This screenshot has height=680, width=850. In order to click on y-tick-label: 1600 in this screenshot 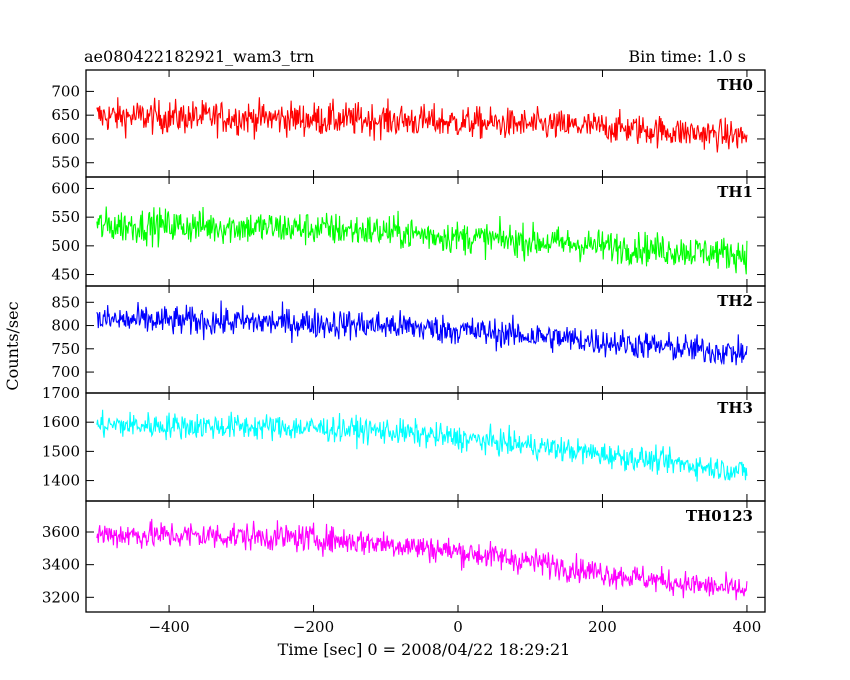, I will do `click(61, 422)`.